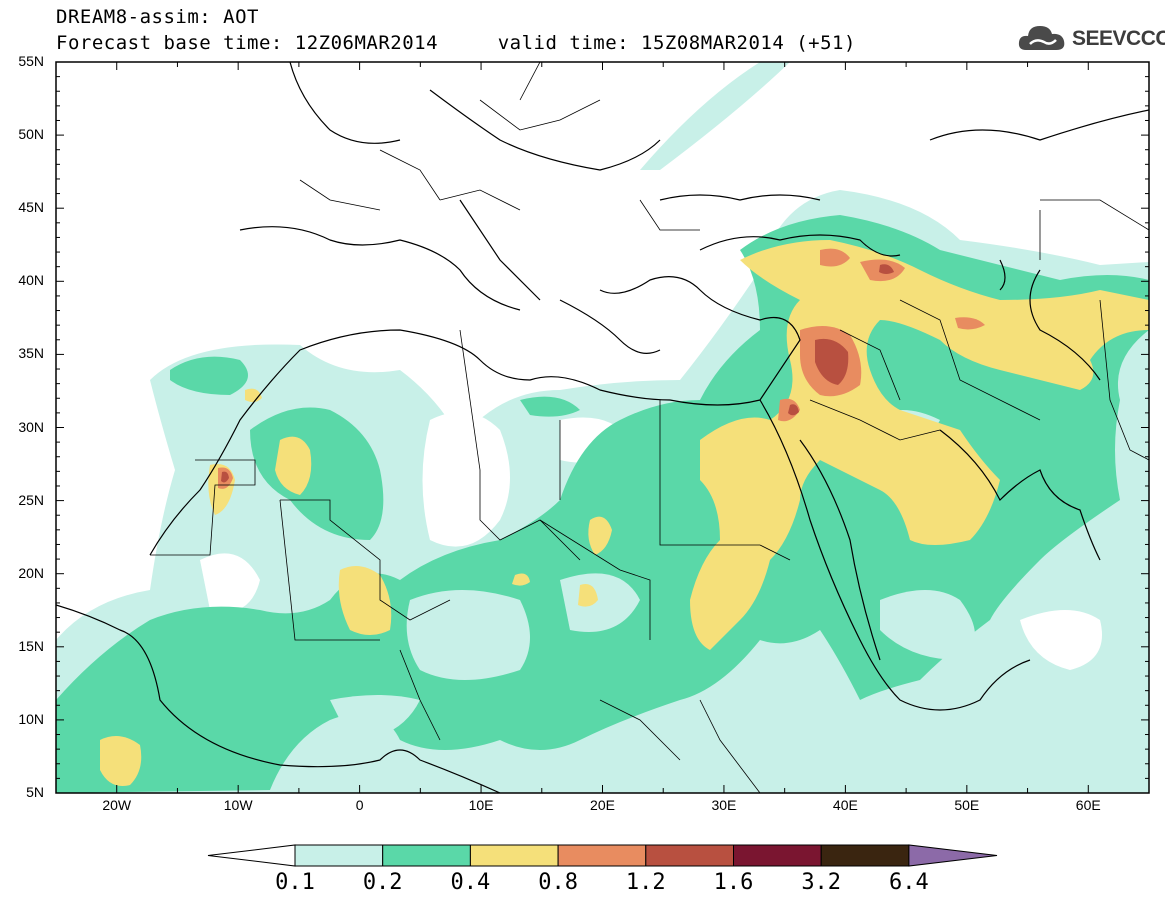 Image resolution: width=1165 pixels, height=905 pixels. I want to click on latitude-label: 35N, so click(31, 353).